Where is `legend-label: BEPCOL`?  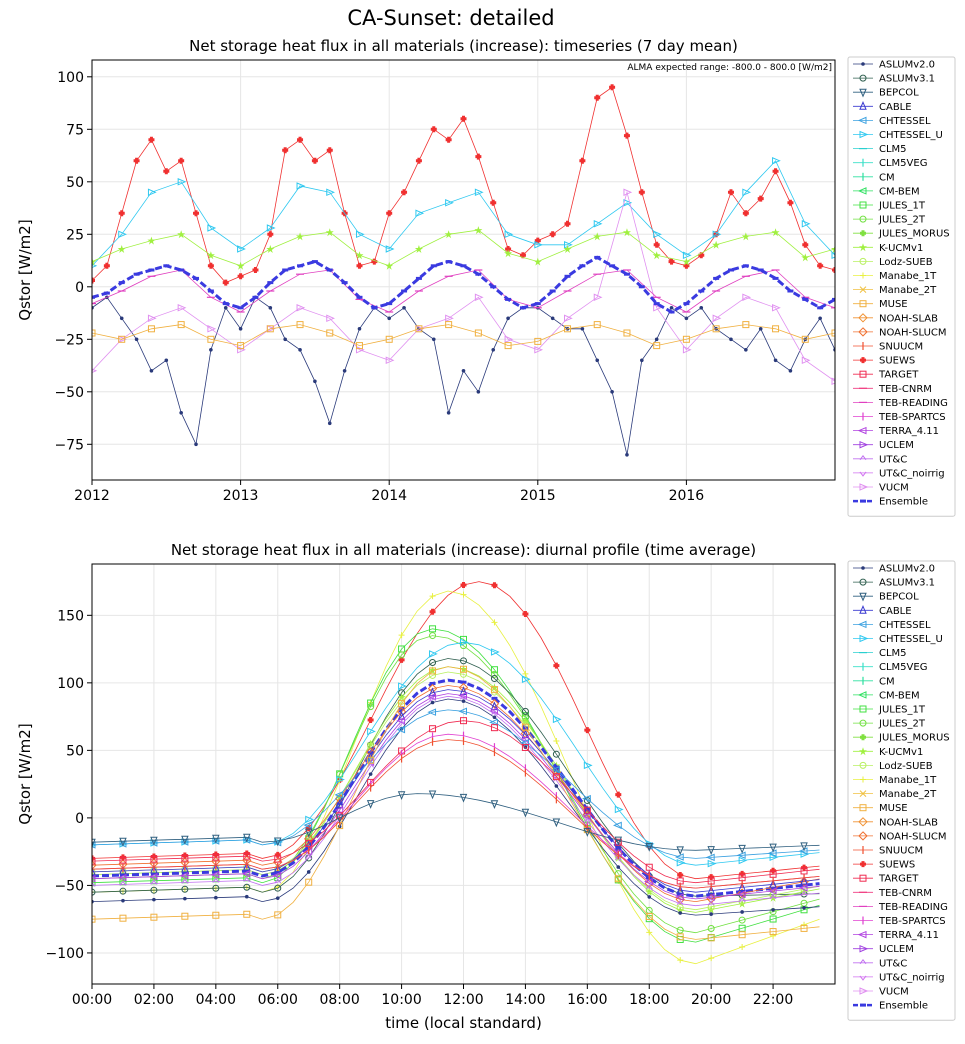
legend-label: BEPCOL is located at coordinates (899, 93).